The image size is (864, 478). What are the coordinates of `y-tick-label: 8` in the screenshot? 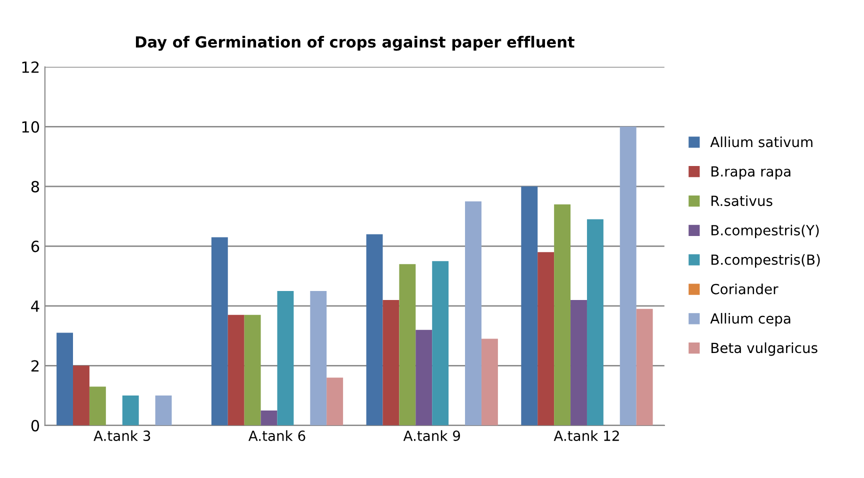 It's located at (35, 186).